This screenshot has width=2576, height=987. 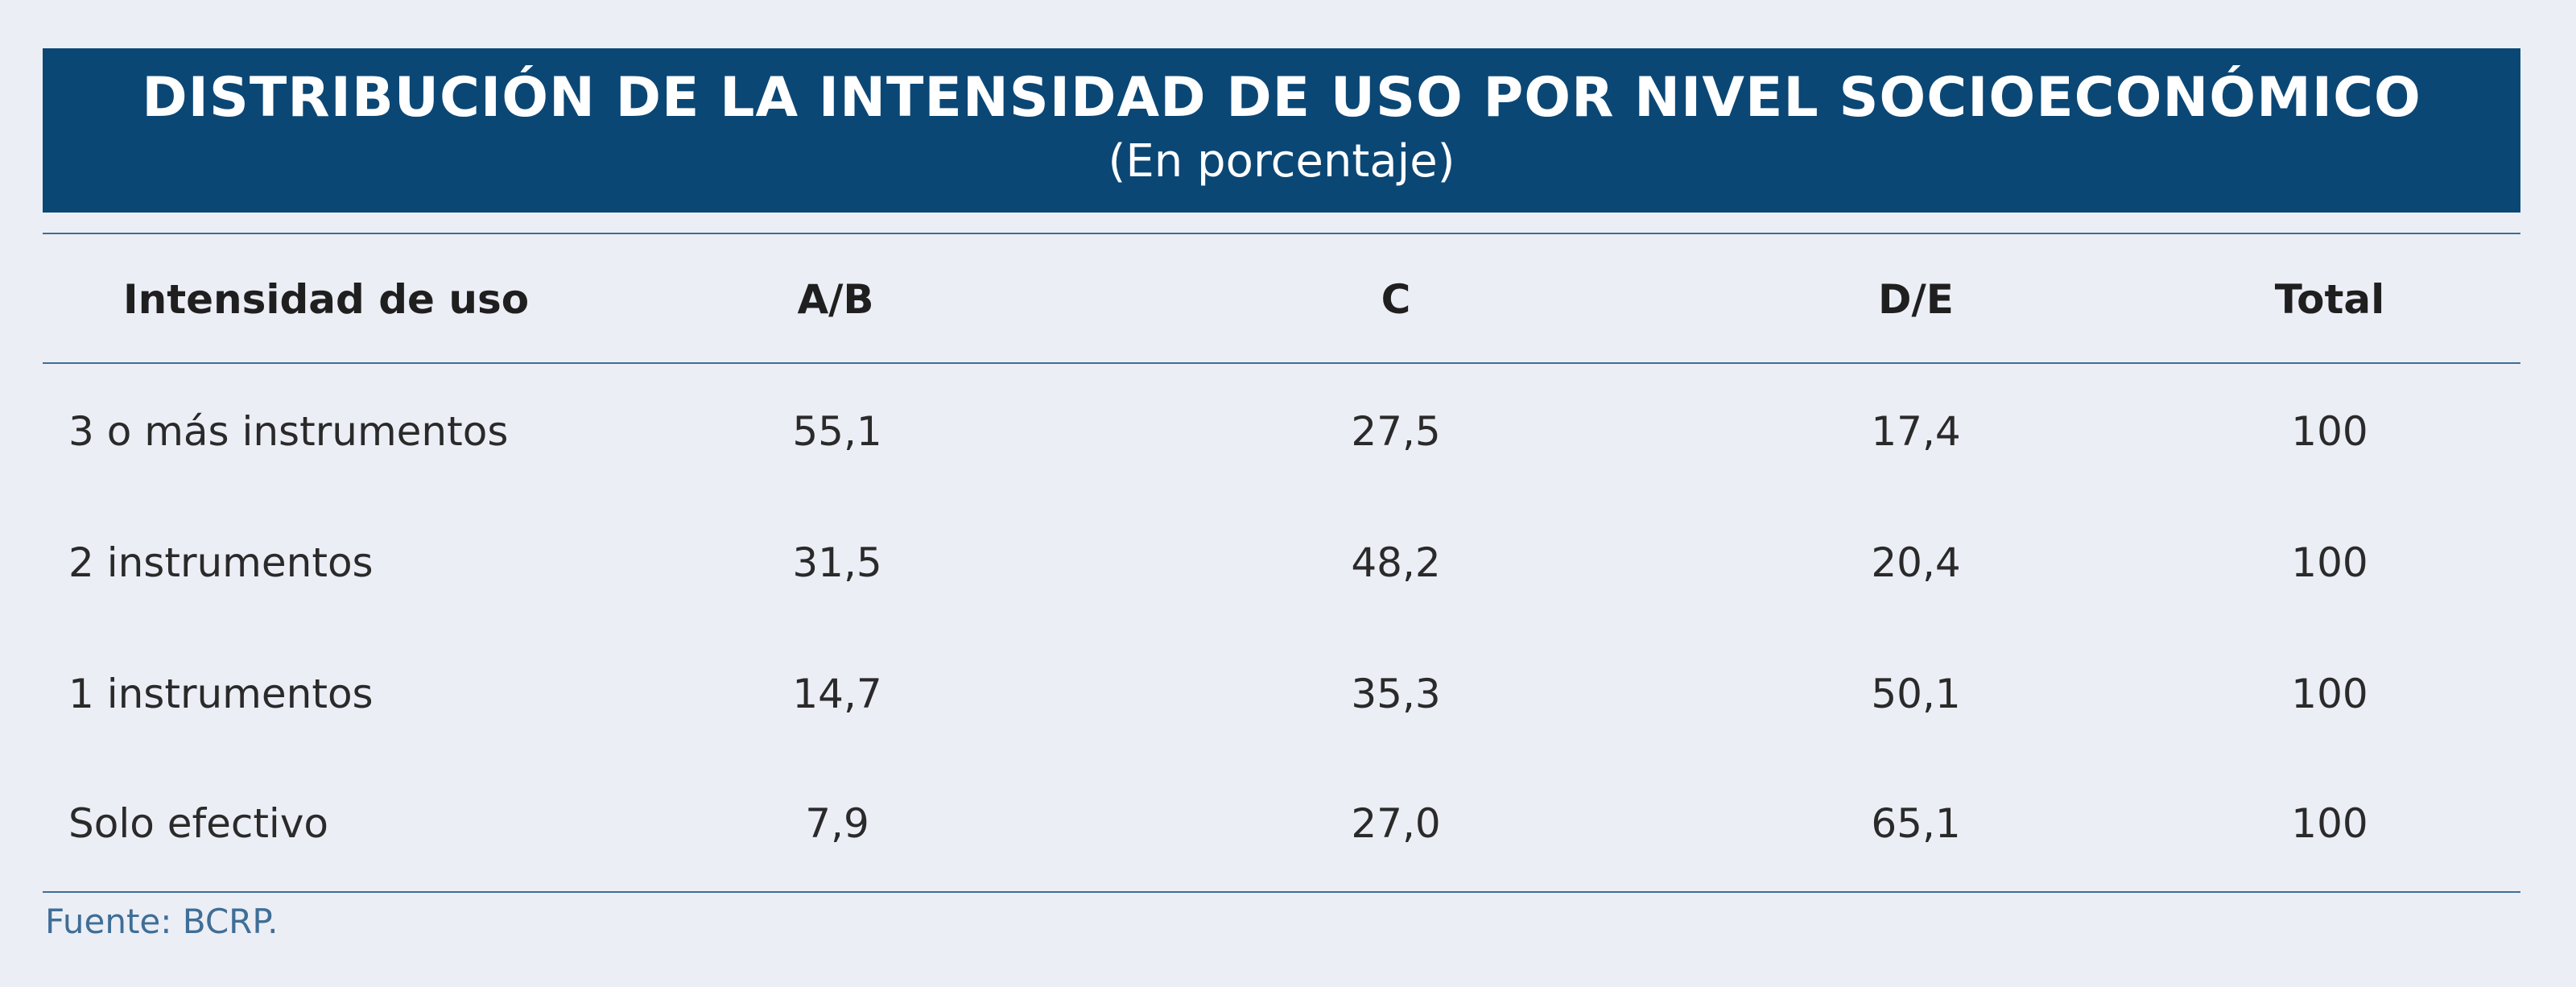 What do you see at coordinates (162, 922) in the screenshot?
I see `source-note: Fuente: BCRP.` at bounding box center [162, 922].